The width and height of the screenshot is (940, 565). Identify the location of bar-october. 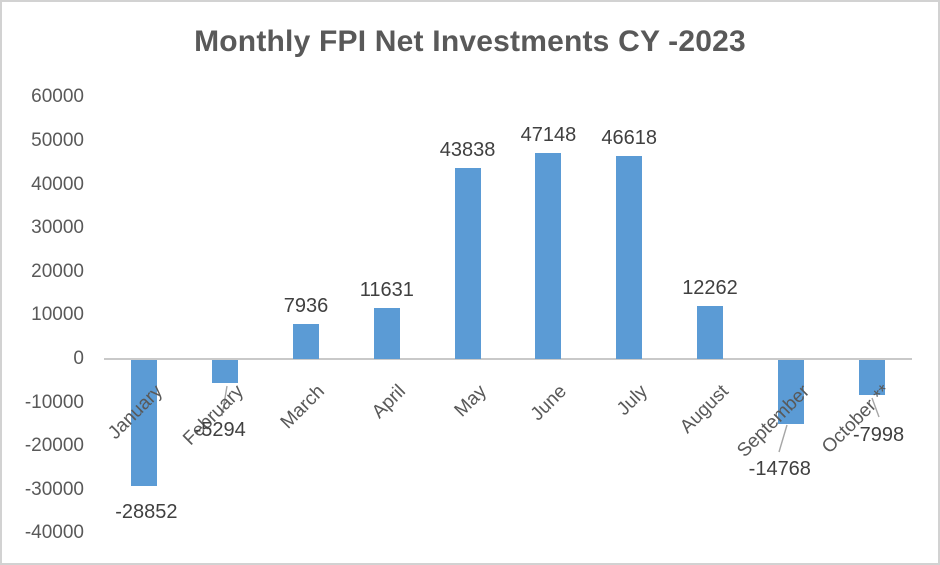
(871, 377).